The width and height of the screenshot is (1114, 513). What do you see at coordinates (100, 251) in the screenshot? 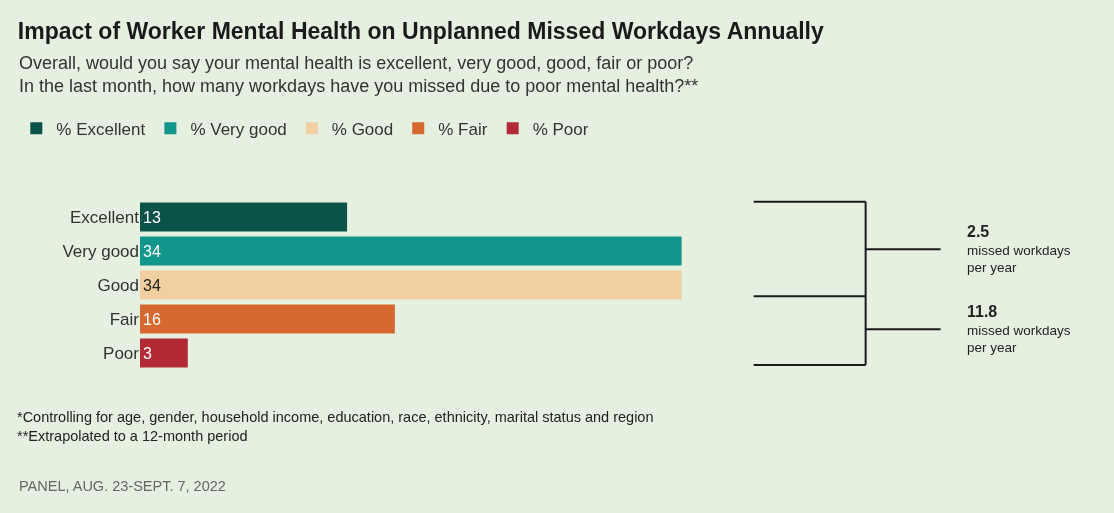
I see `y-tick-label: Very good` at bounding box center [100, 251].